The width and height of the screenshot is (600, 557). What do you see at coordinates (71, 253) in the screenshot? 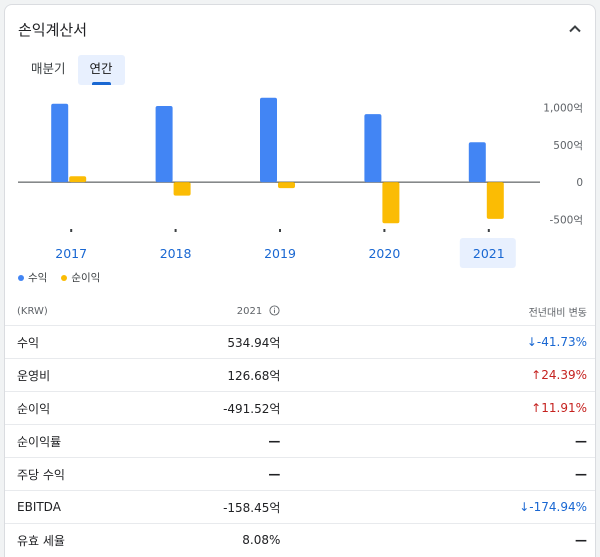
I see `x-tick-label: 2017` at bounding box center [71, 253].